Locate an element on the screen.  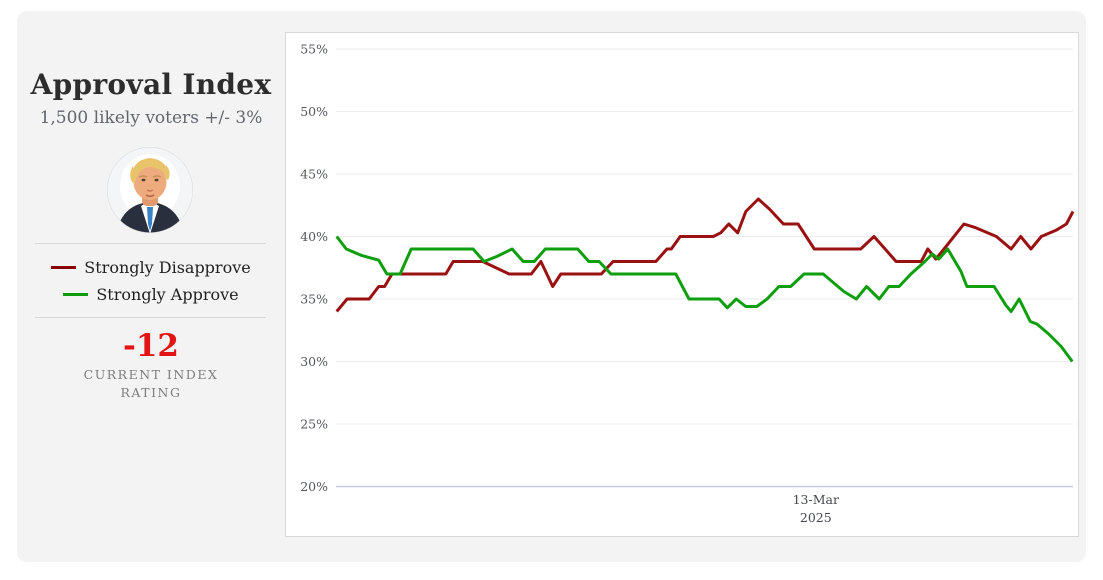
trump-avatar is located at coordinates (150, 190).